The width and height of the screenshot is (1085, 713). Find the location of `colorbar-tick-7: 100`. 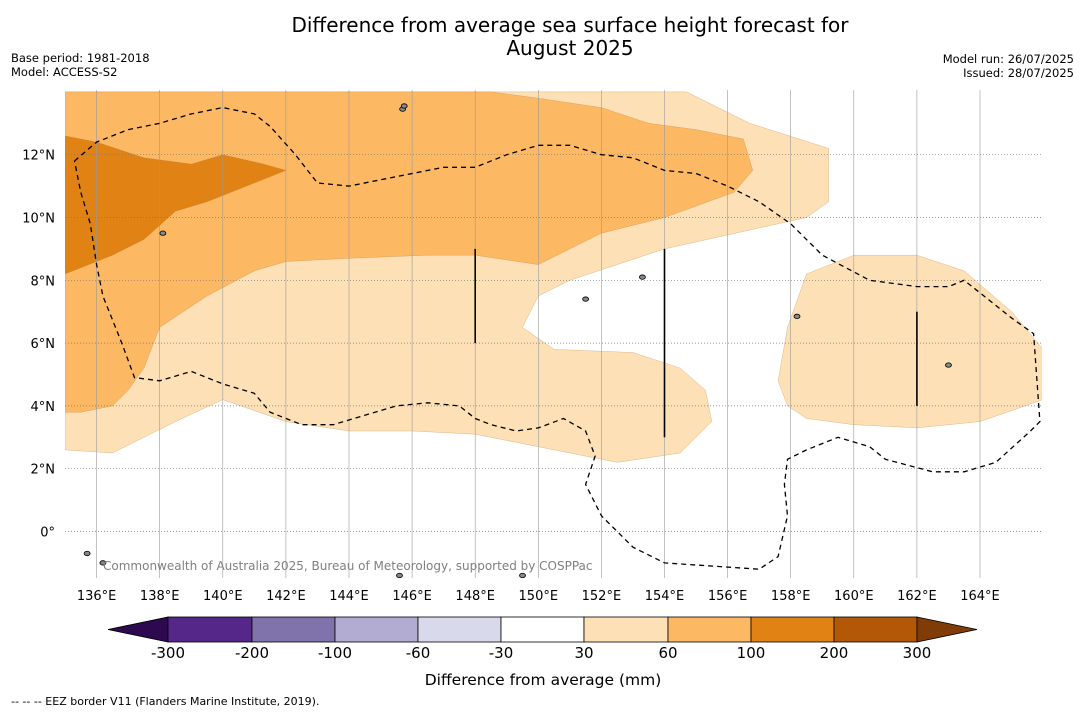

colorbar-tick-7: 100 is located at coordinates (751, 653).